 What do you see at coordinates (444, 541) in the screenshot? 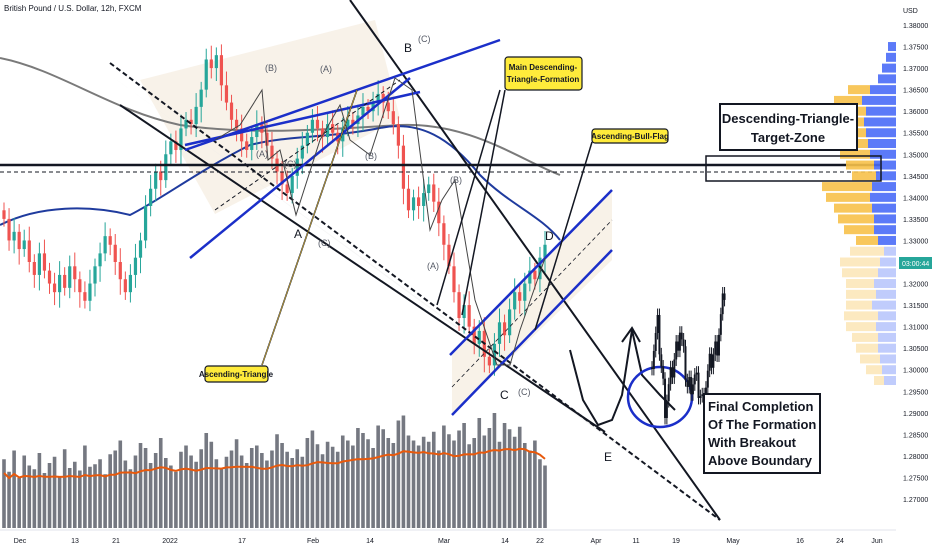
I see `time-tick-label: Mar` at bounding box center [444, 541].